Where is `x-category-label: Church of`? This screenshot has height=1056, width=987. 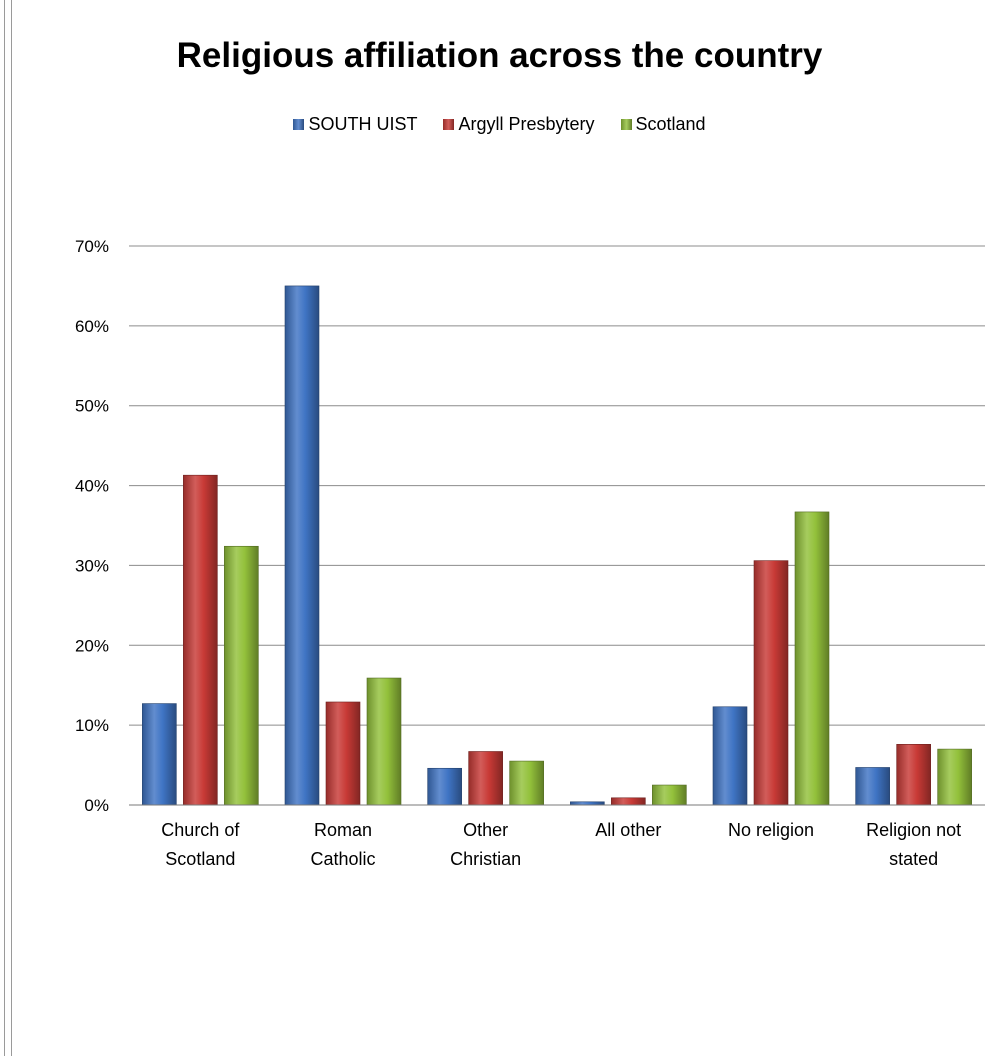 x-category-label: Church of is located at coordinates (200, 830).